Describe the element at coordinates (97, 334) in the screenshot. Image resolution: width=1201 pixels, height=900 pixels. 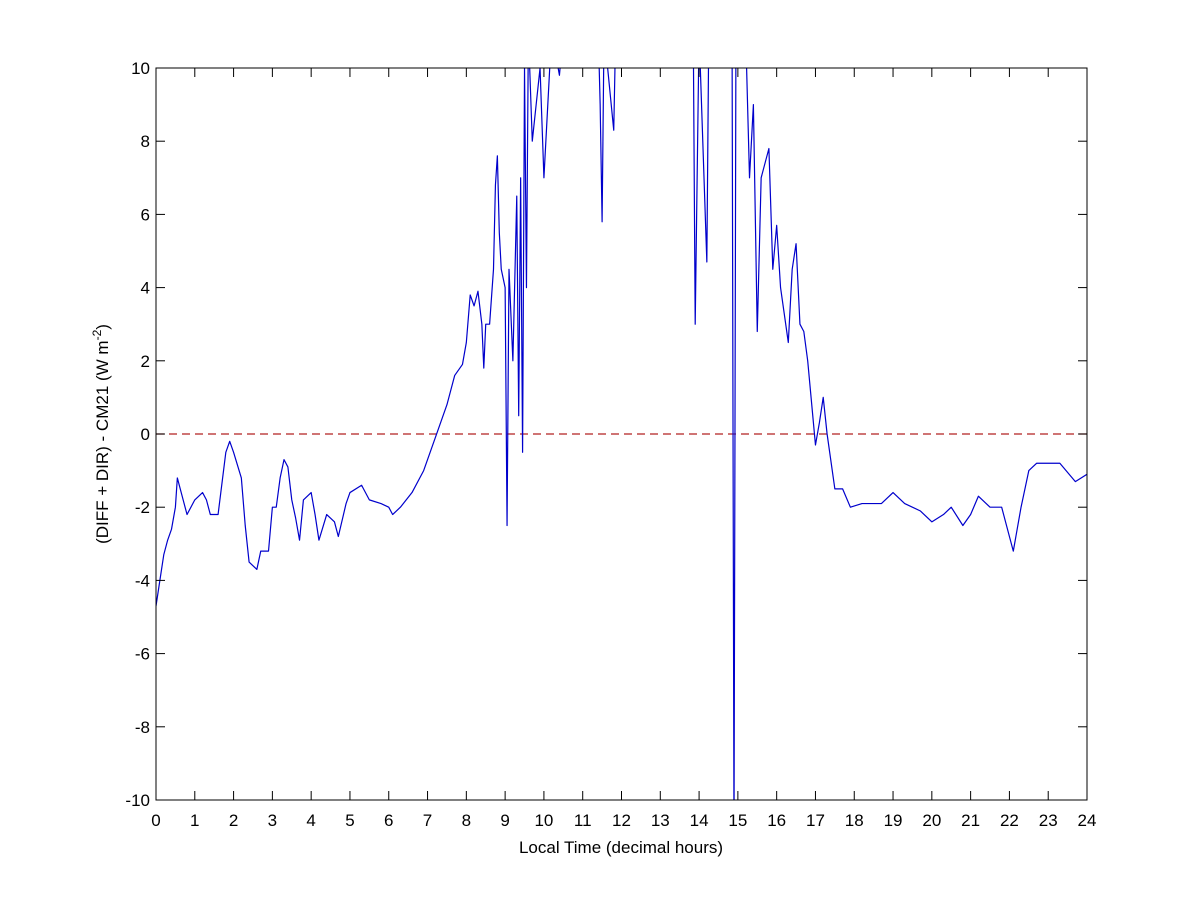
I see `y-label-sup: -2` at that location.